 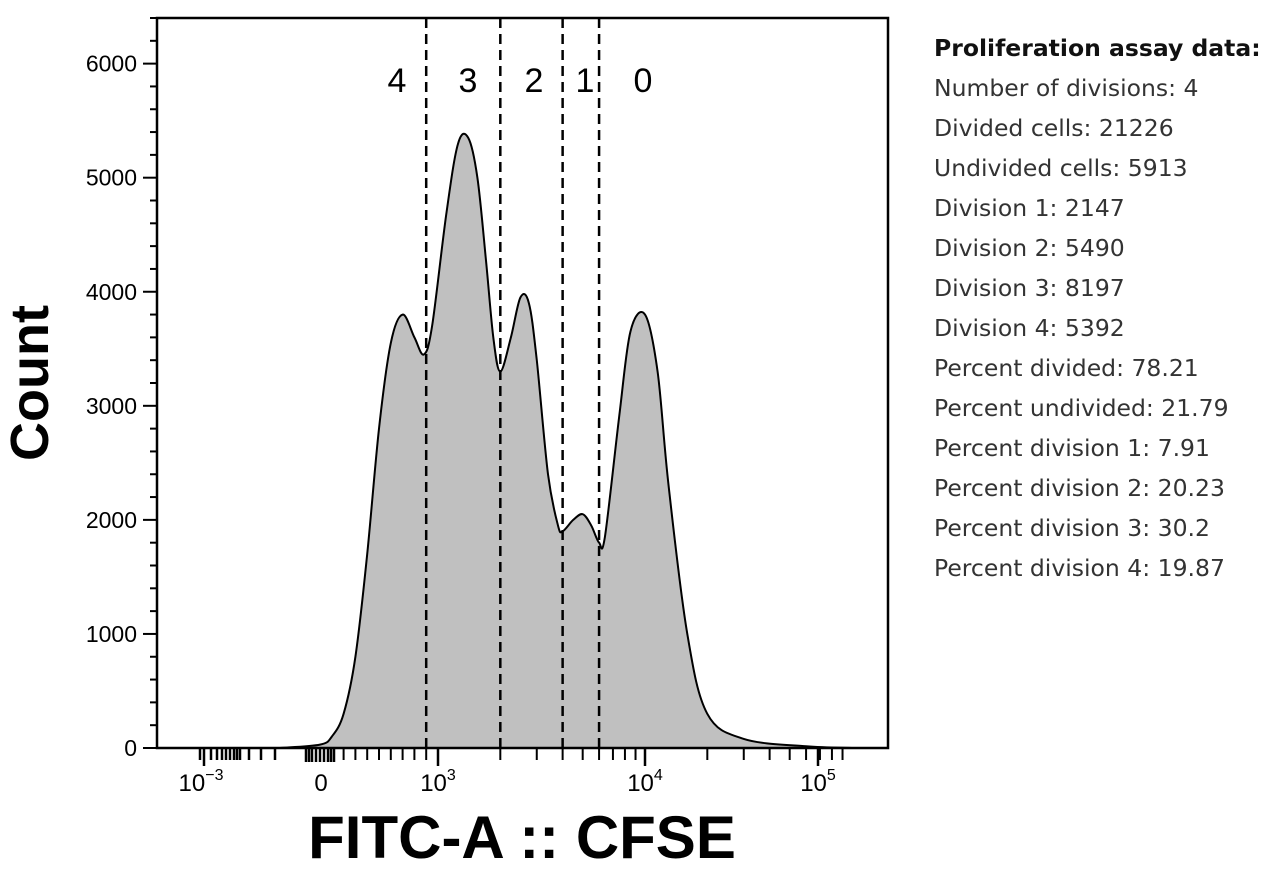 What do you see at coordinates (111, 178) in the screenshot?
I see `y-tick-label: 5000` at bounding box center [111, 178].